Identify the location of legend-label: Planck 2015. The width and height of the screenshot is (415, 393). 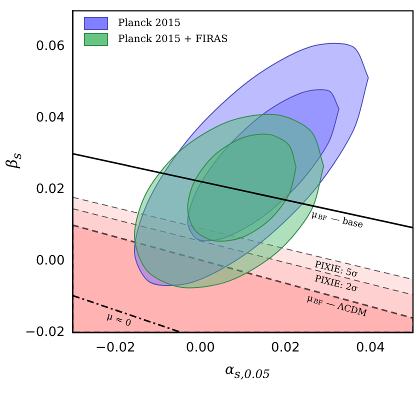
(149, 23).